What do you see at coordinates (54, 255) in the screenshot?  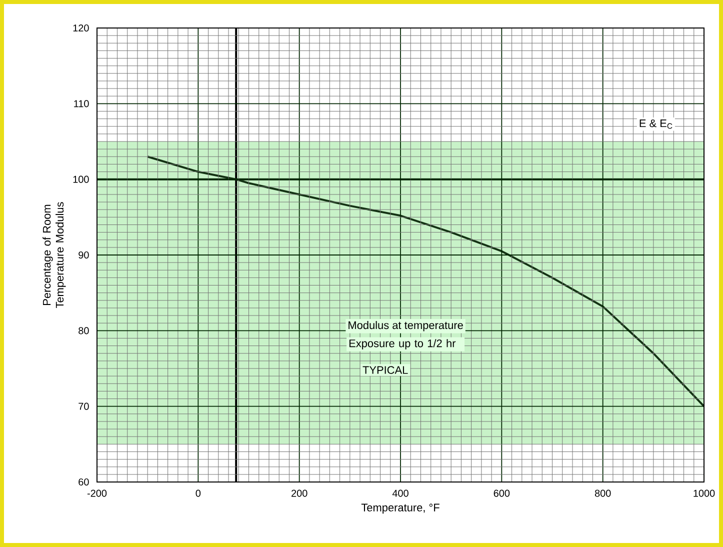 I see `y-axis-title: Percentage of Room Temperature Modulus` at bounding box center [54, 255].